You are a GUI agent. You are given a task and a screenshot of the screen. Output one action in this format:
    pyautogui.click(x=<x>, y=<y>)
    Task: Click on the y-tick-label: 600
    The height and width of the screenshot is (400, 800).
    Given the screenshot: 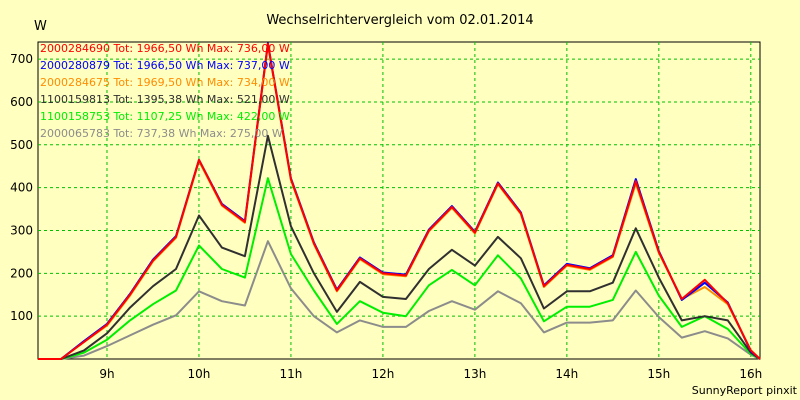 What is the action you would take?
    pyautogui.click(x=21, y=102)
    